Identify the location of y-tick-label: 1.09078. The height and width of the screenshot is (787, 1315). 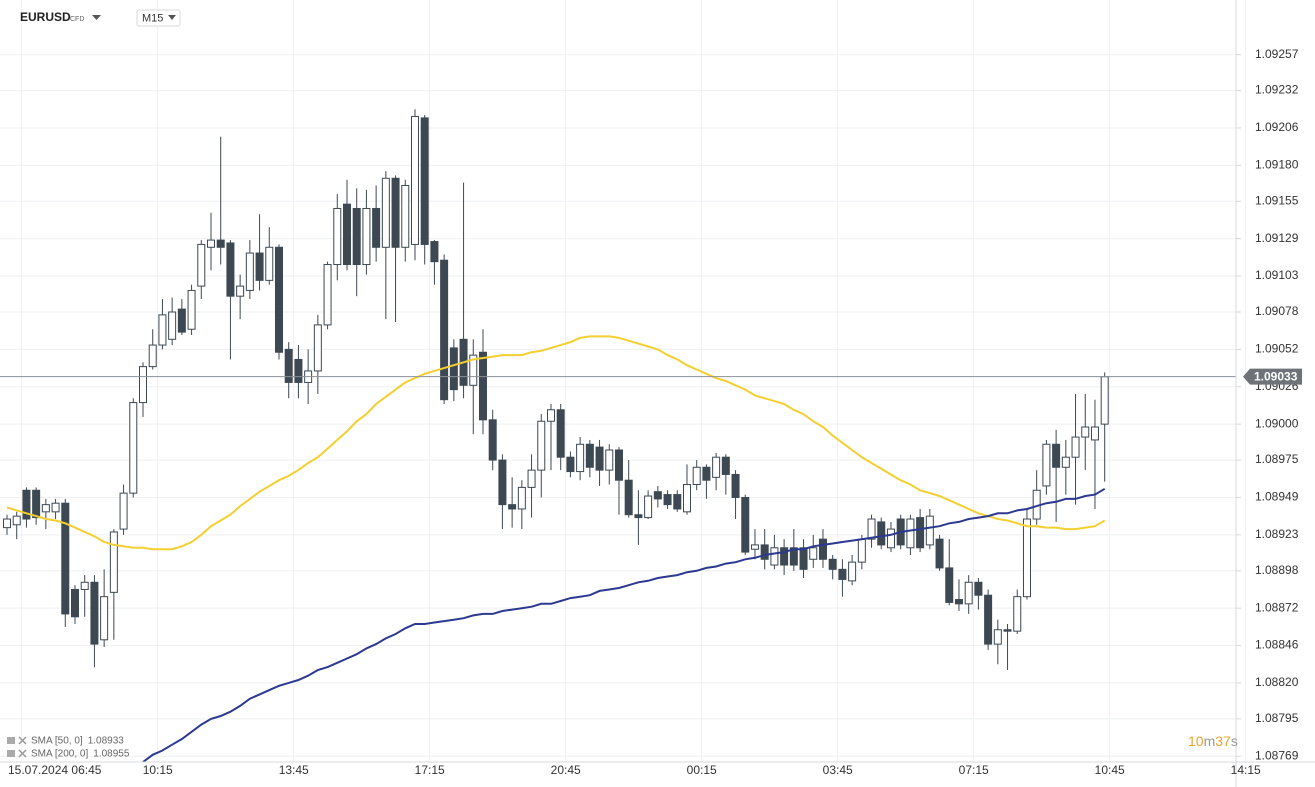
(1277, 311).